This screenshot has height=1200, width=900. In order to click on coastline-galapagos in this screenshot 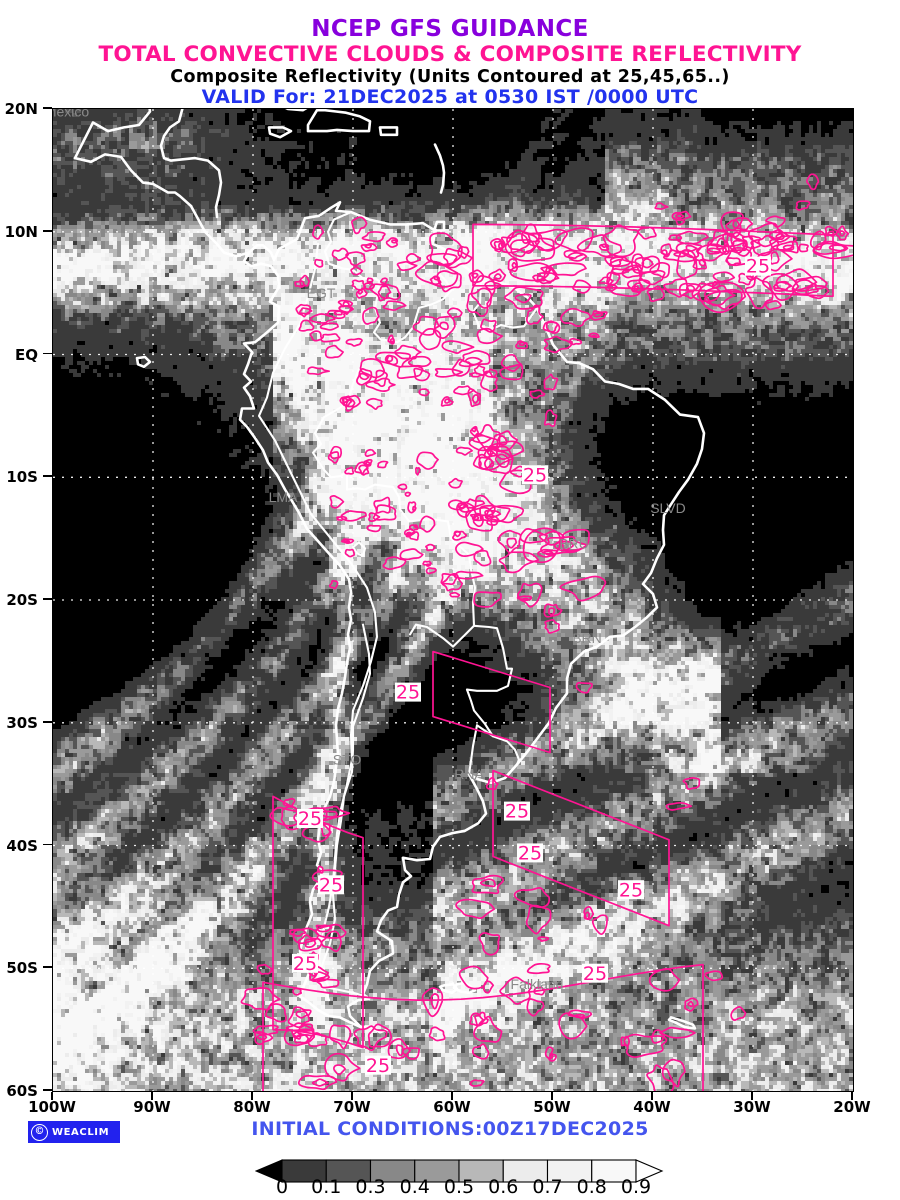, I will do `click(143, 362)`.